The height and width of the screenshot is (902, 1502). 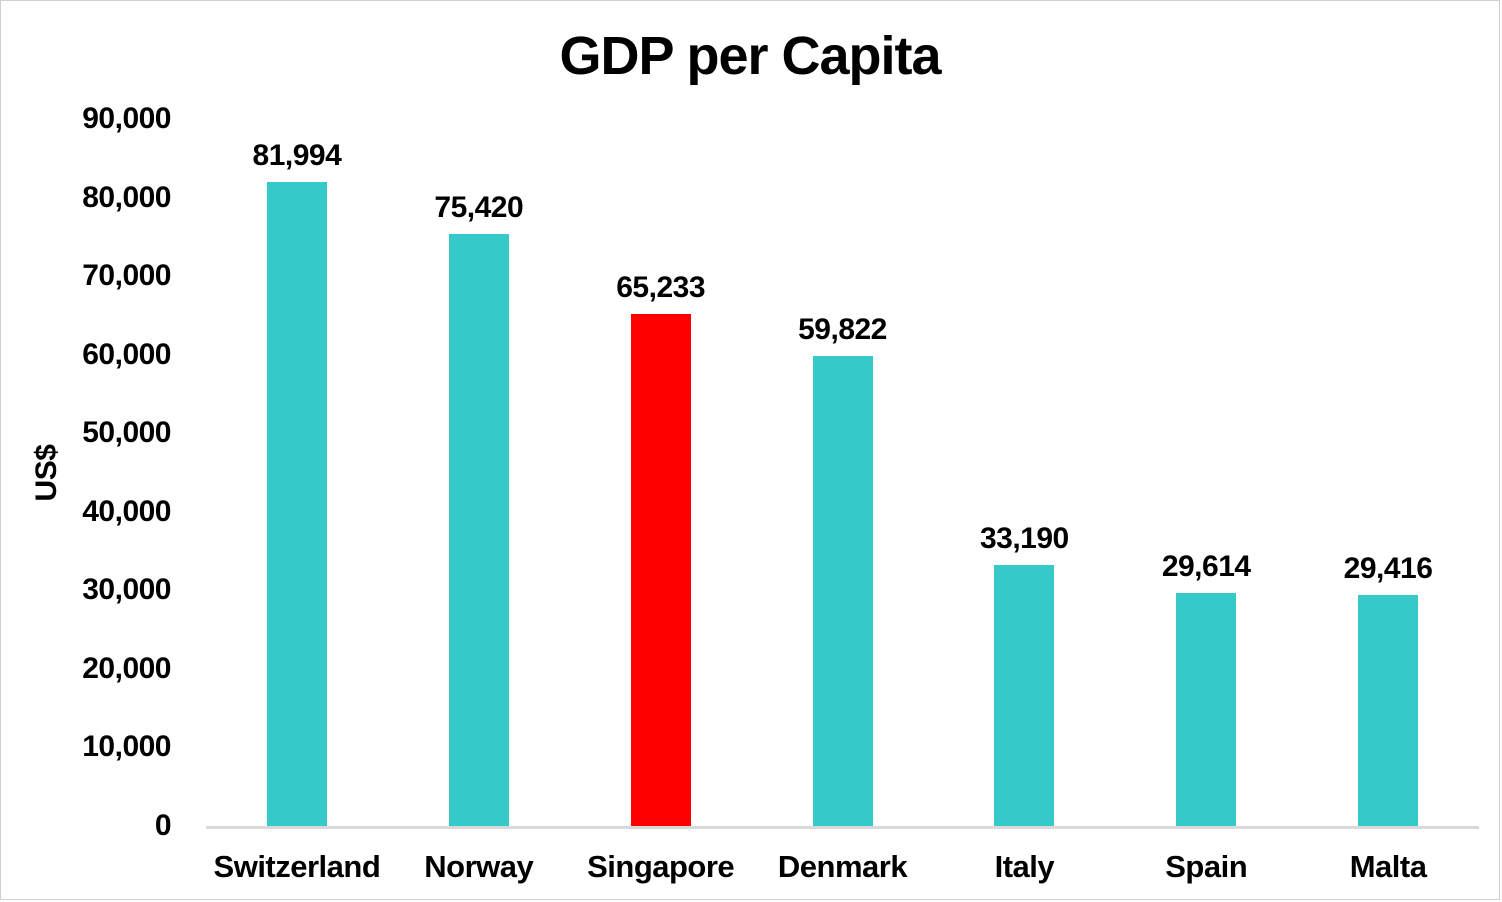 What do you see at coordinates (297, 866) in the screenshot?
I see `x-axis-category-label: Switzerland` at bounding box center [297, 866].